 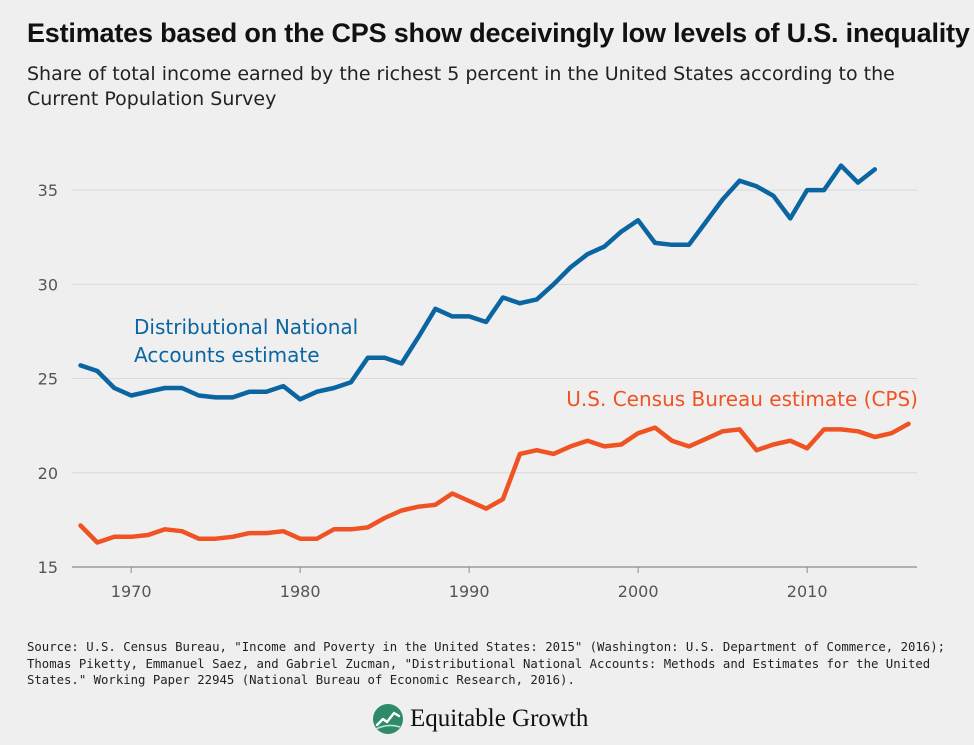 I want to click on x-axis-ticks: 1970 1980 1990 2000 2010, so click(x=469, y=584).